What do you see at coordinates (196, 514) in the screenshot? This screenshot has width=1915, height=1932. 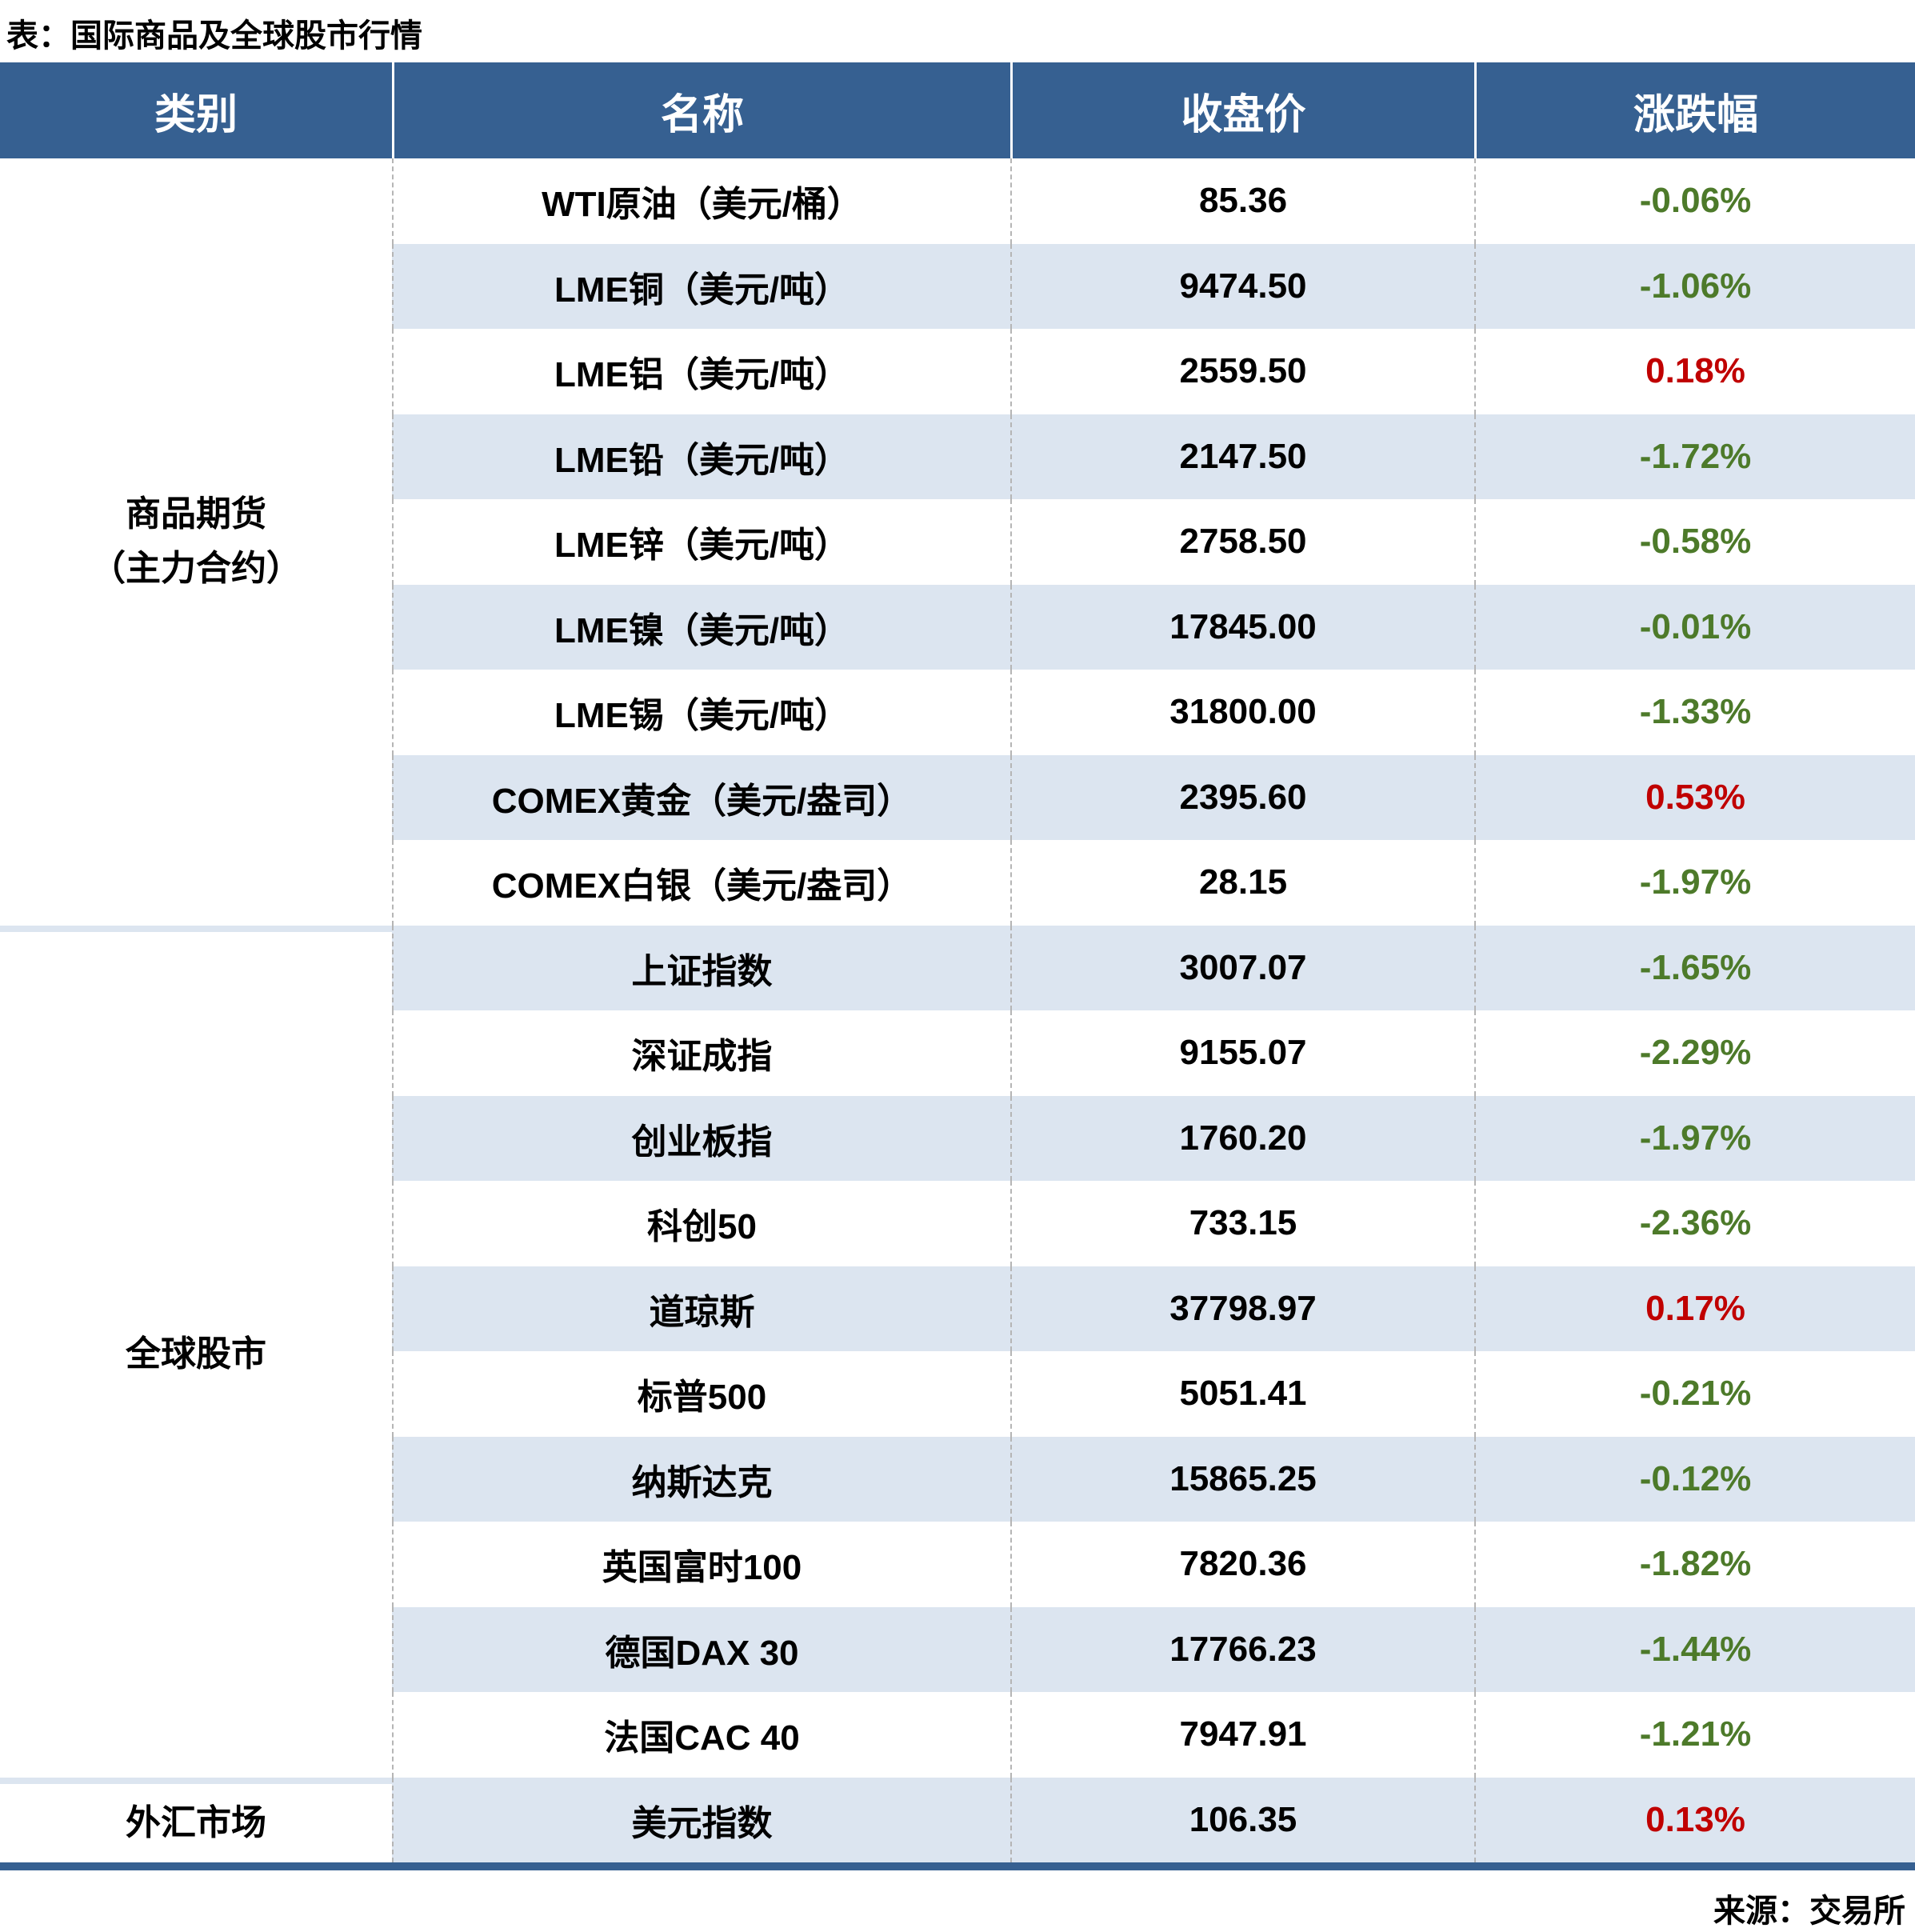 I see `category-label: 商品期货` at bounding box center [196, 514].